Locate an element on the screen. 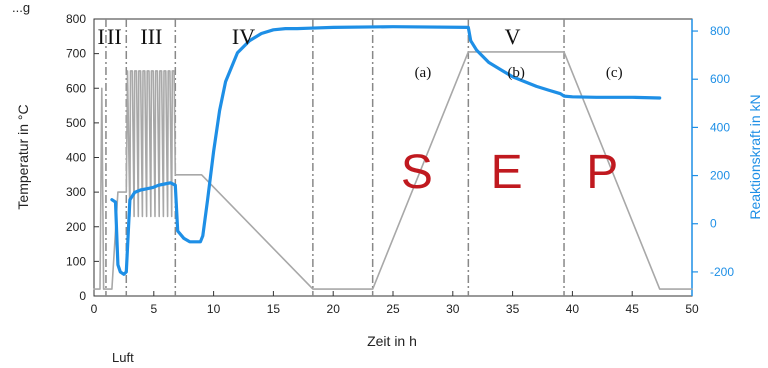 The height and width of the screenshot is (368, 768). segment-letter-label: S is located at coordinates (417, 172).